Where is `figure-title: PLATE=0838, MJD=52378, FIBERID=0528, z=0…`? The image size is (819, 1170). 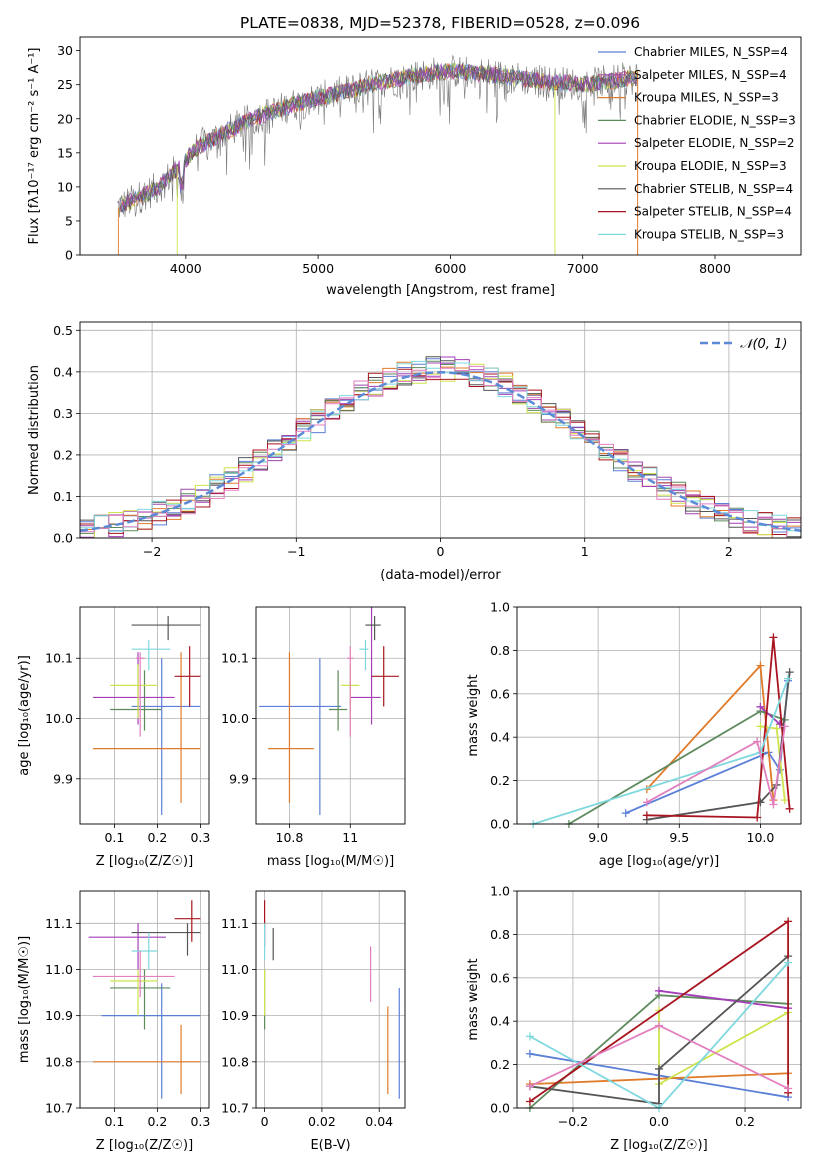
figure-title: PLATE=0838, MJD=52378, FIBERID=0528, z=0… is located at coordinates (440, 23).